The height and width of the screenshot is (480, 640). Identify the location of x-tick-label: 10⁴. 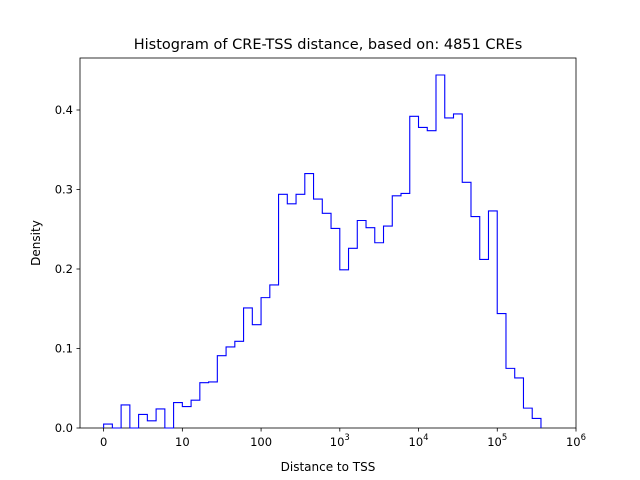
(419, 441).